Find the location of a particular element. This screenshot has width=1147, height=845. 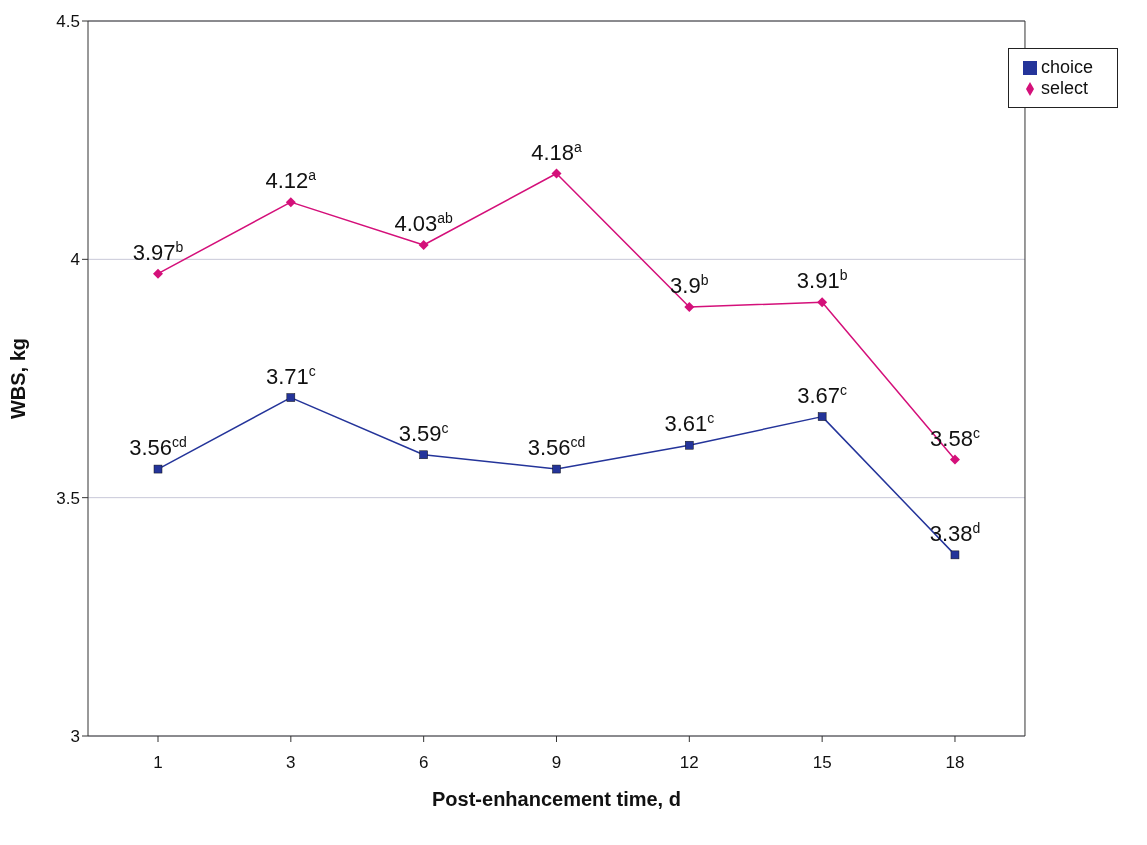

x-tick-label: 1 is located at coordinates (158, 763).